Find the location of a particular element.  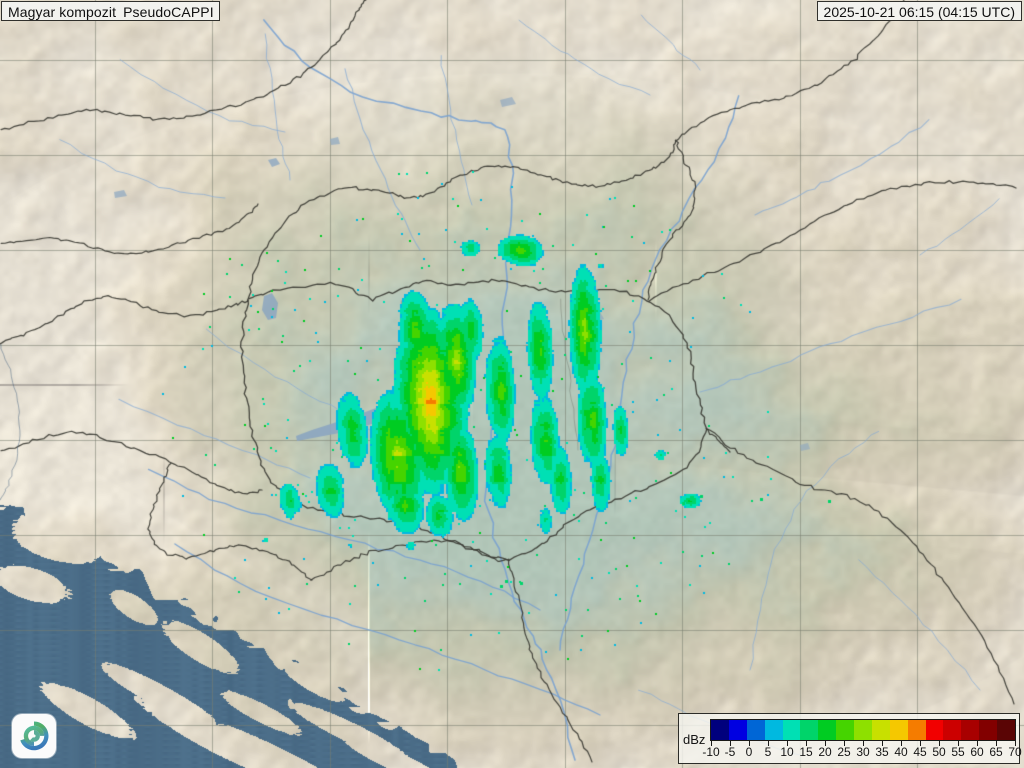

product-title-type: PseudoCAPPI is located at coordinates (168, 12).